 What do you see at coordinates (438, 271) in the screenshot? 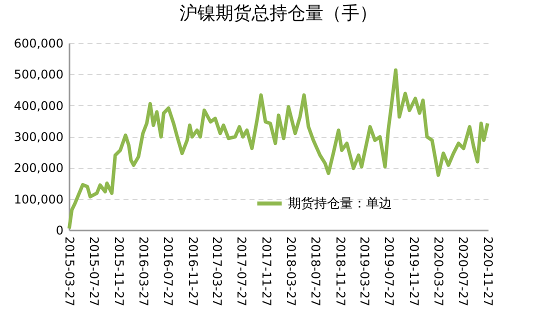
I see `x-tick-label: 2020-03-27` at bounding box center [438, 271].